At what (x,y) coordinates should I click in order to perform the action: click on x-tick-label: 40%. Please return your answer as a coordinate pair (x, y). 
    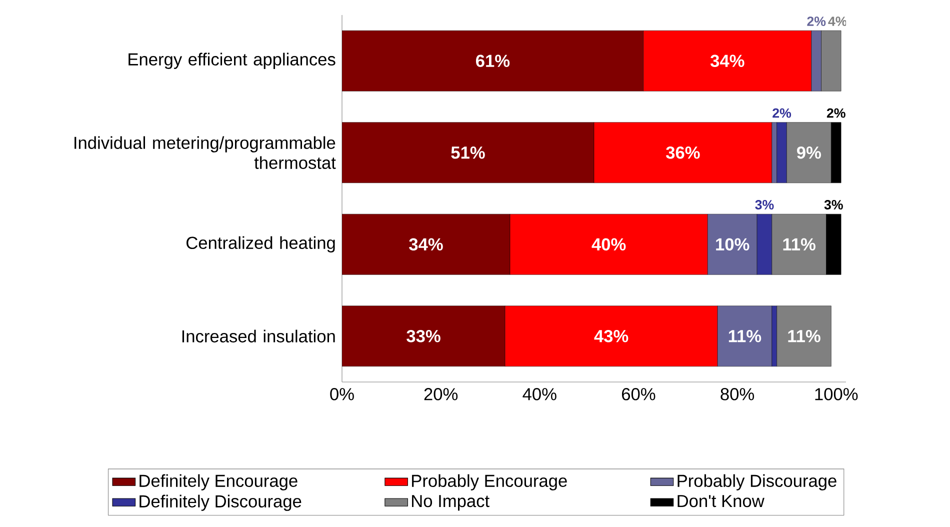
    Looking at the image, I should click on (539, 394).